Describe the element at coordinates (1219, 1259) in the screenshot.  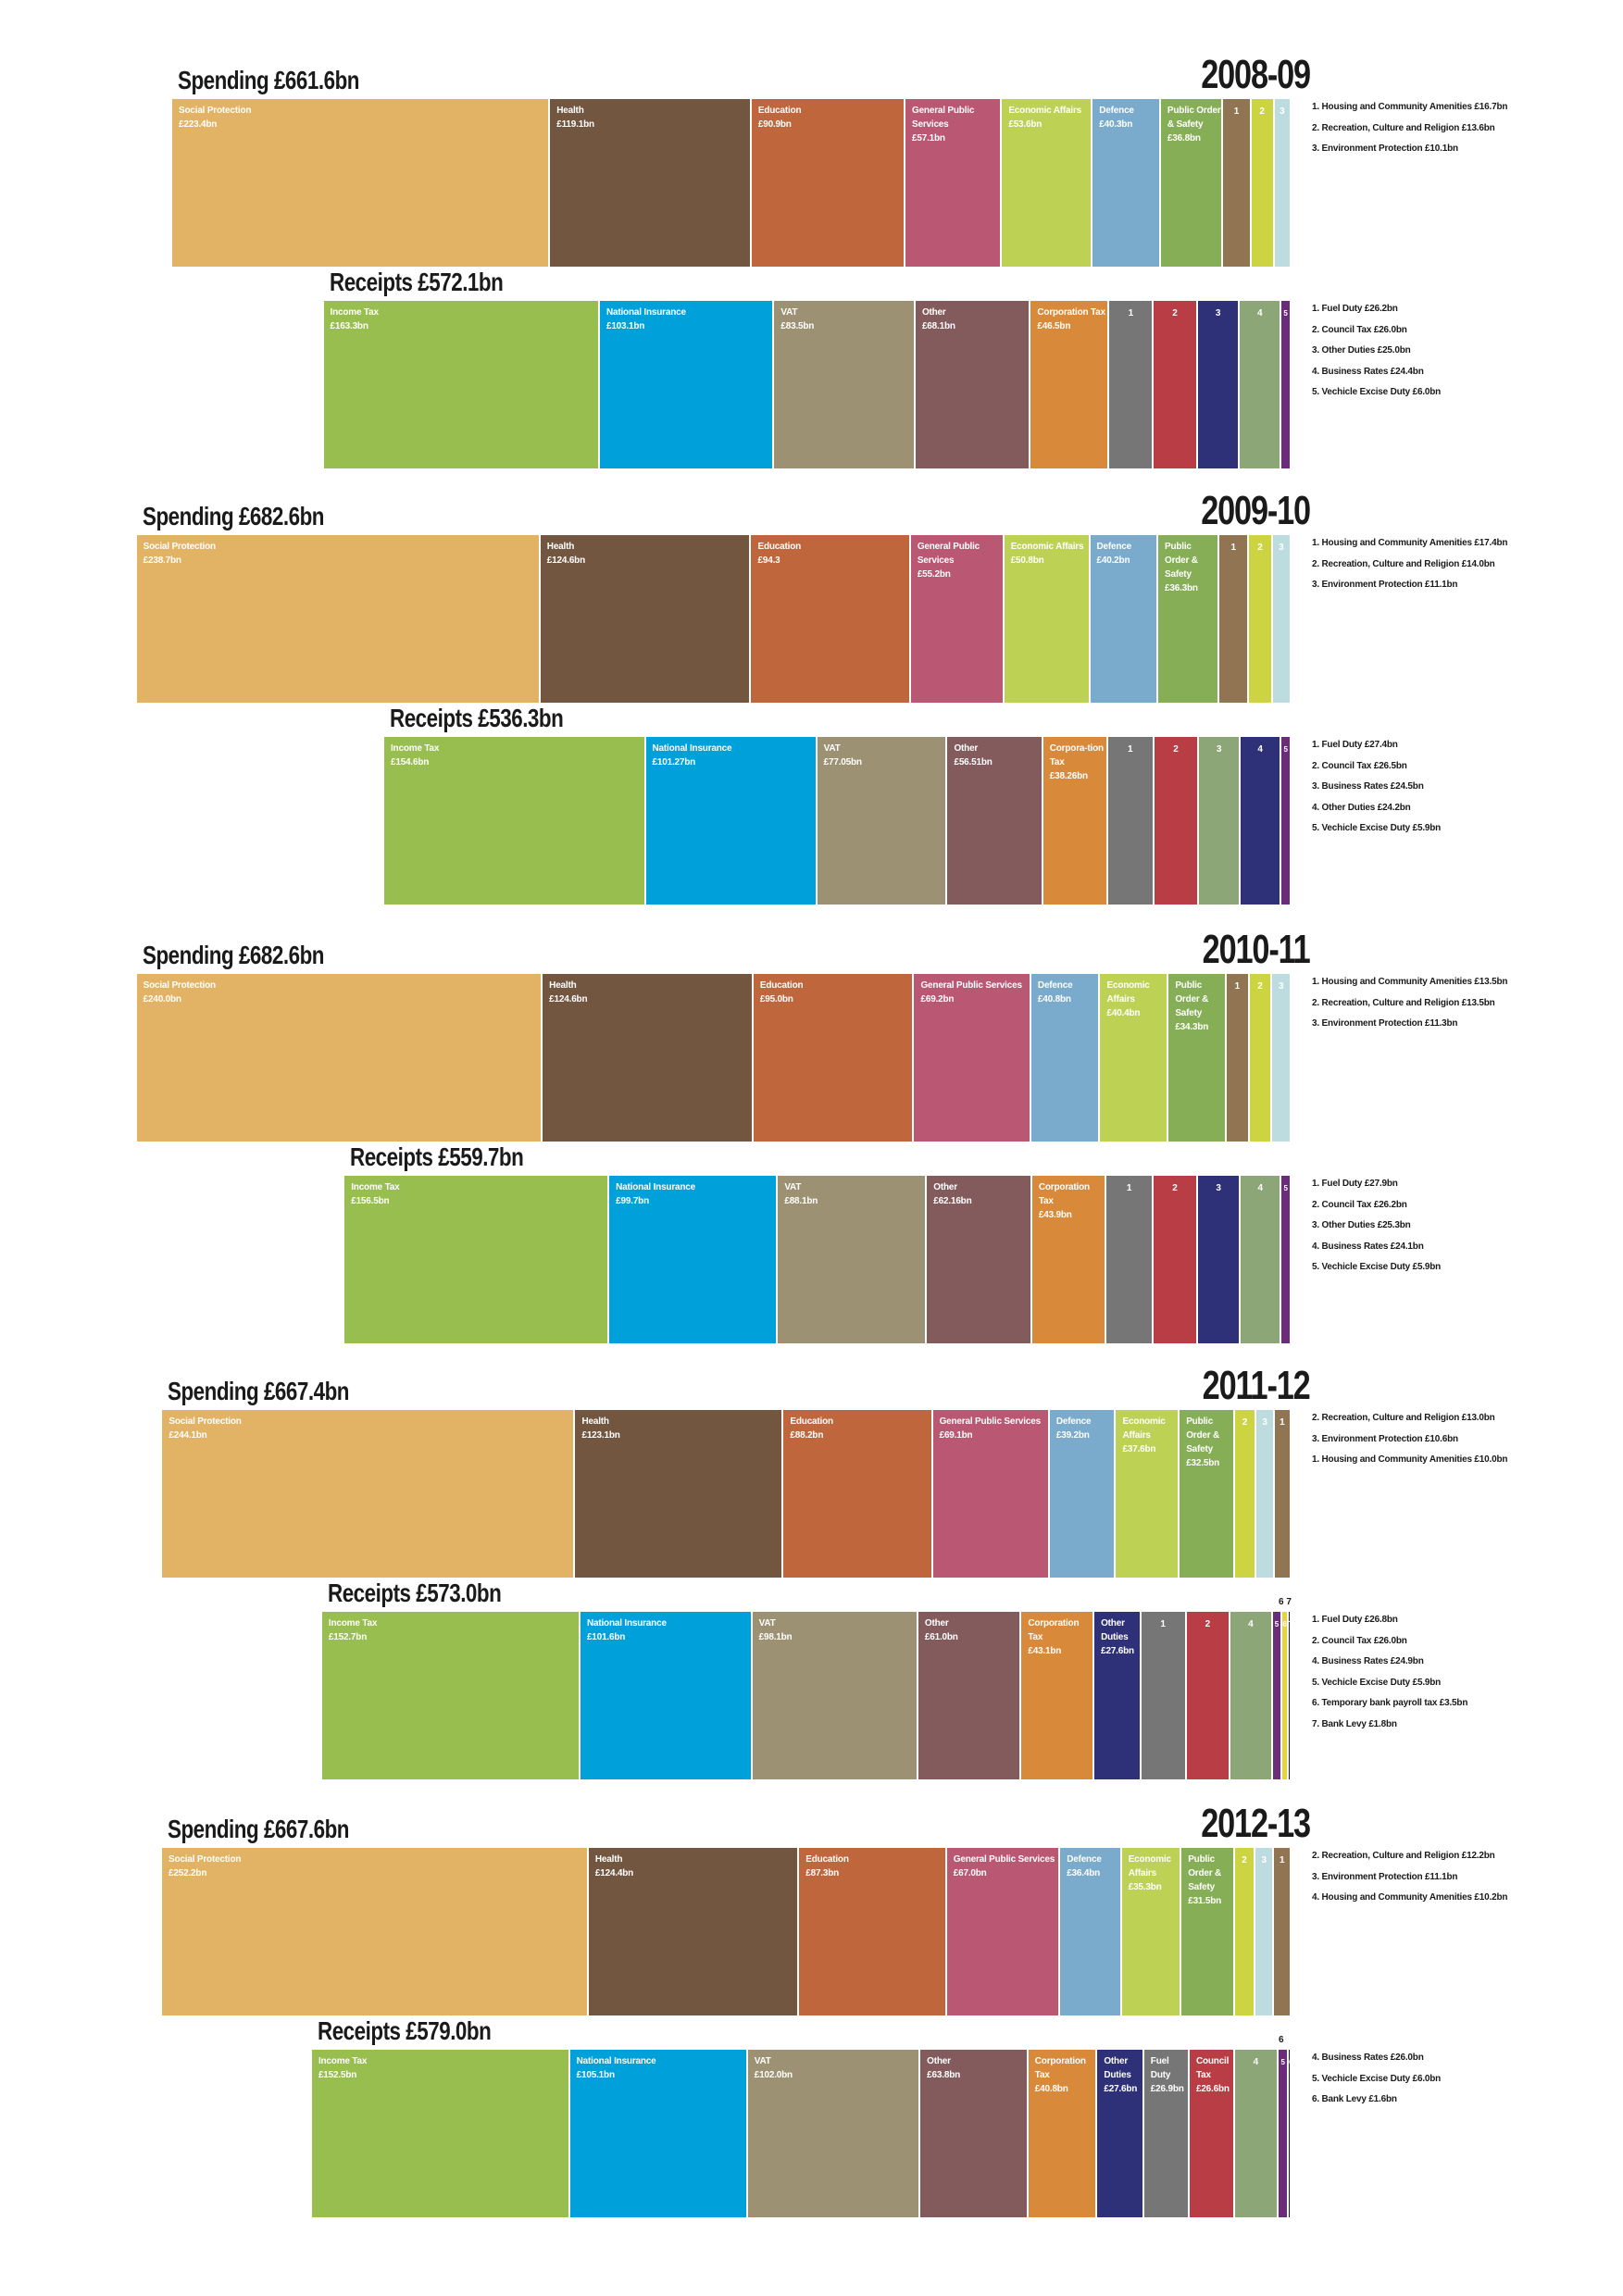
I see `receipts-segment: 3` at that location.